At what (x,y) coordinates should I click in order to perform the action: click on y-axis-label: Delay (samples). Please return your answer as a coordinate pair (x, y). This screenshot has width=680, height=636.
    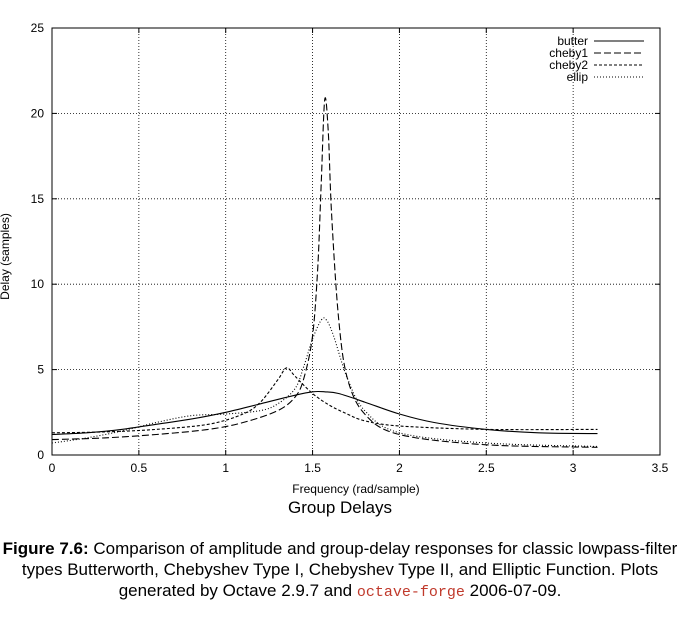
    Looking at the image, I should click on (6, 256).